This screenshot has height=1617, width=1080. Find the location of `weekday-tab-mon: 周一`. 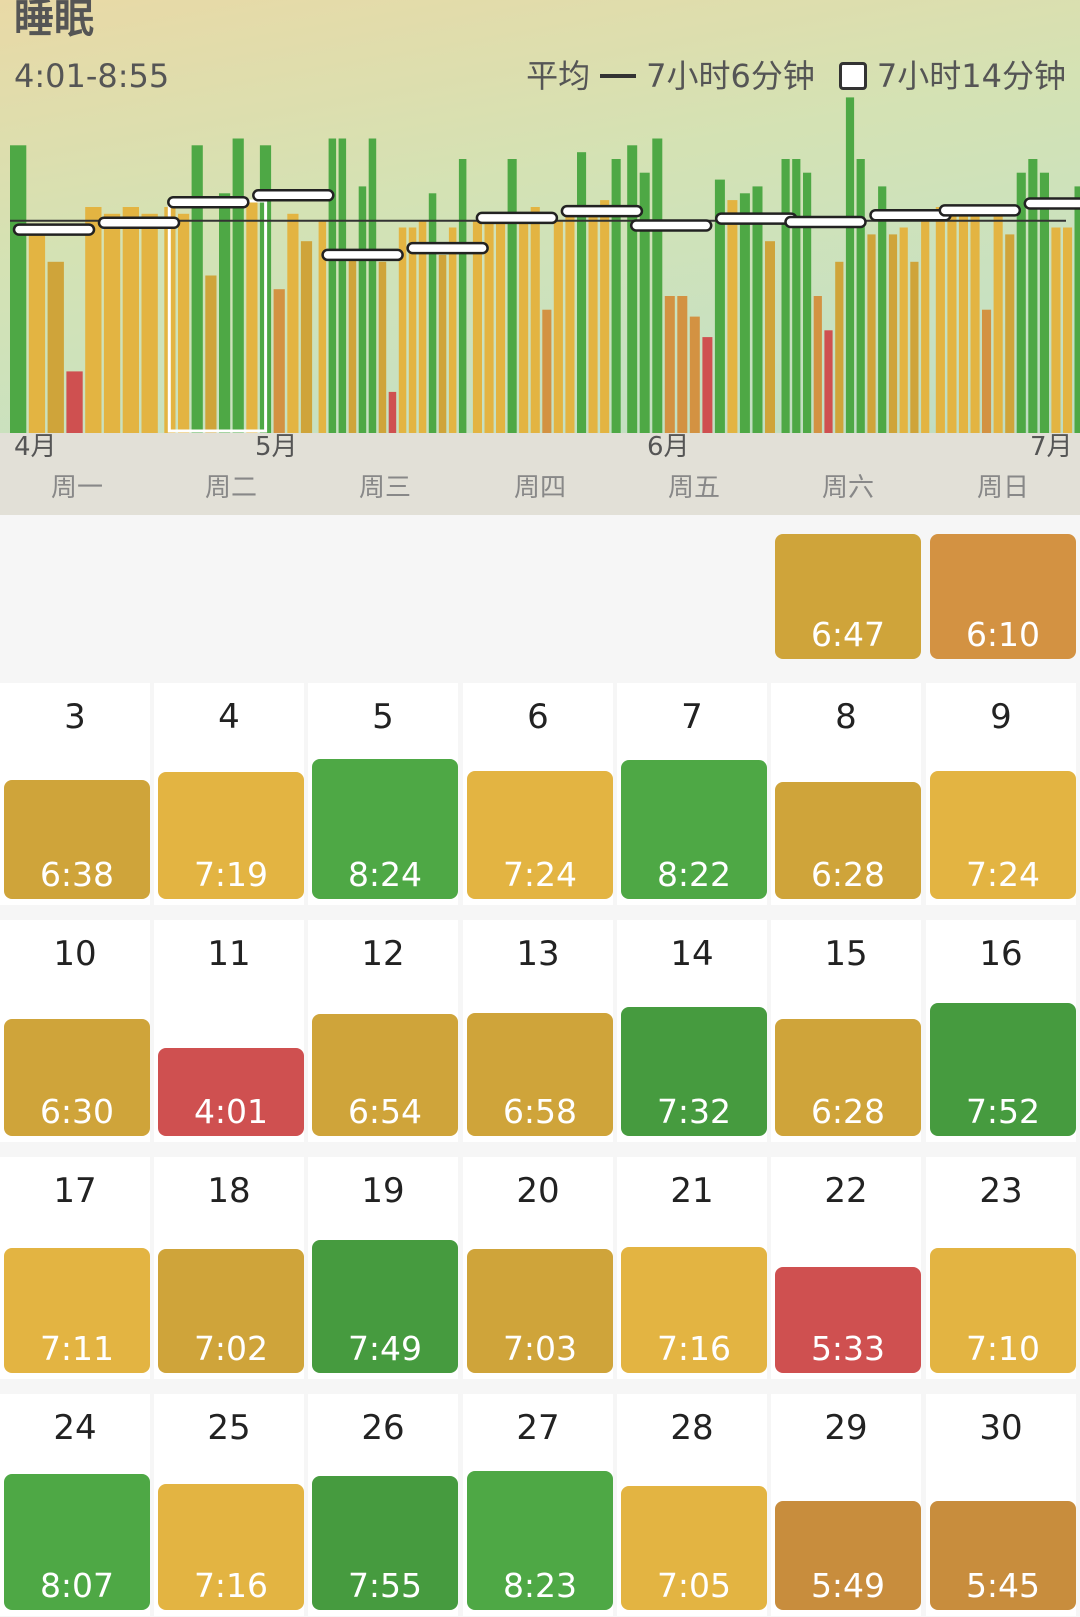

weekday-tab-mon: 周一 is located at coordinates (76, 488).